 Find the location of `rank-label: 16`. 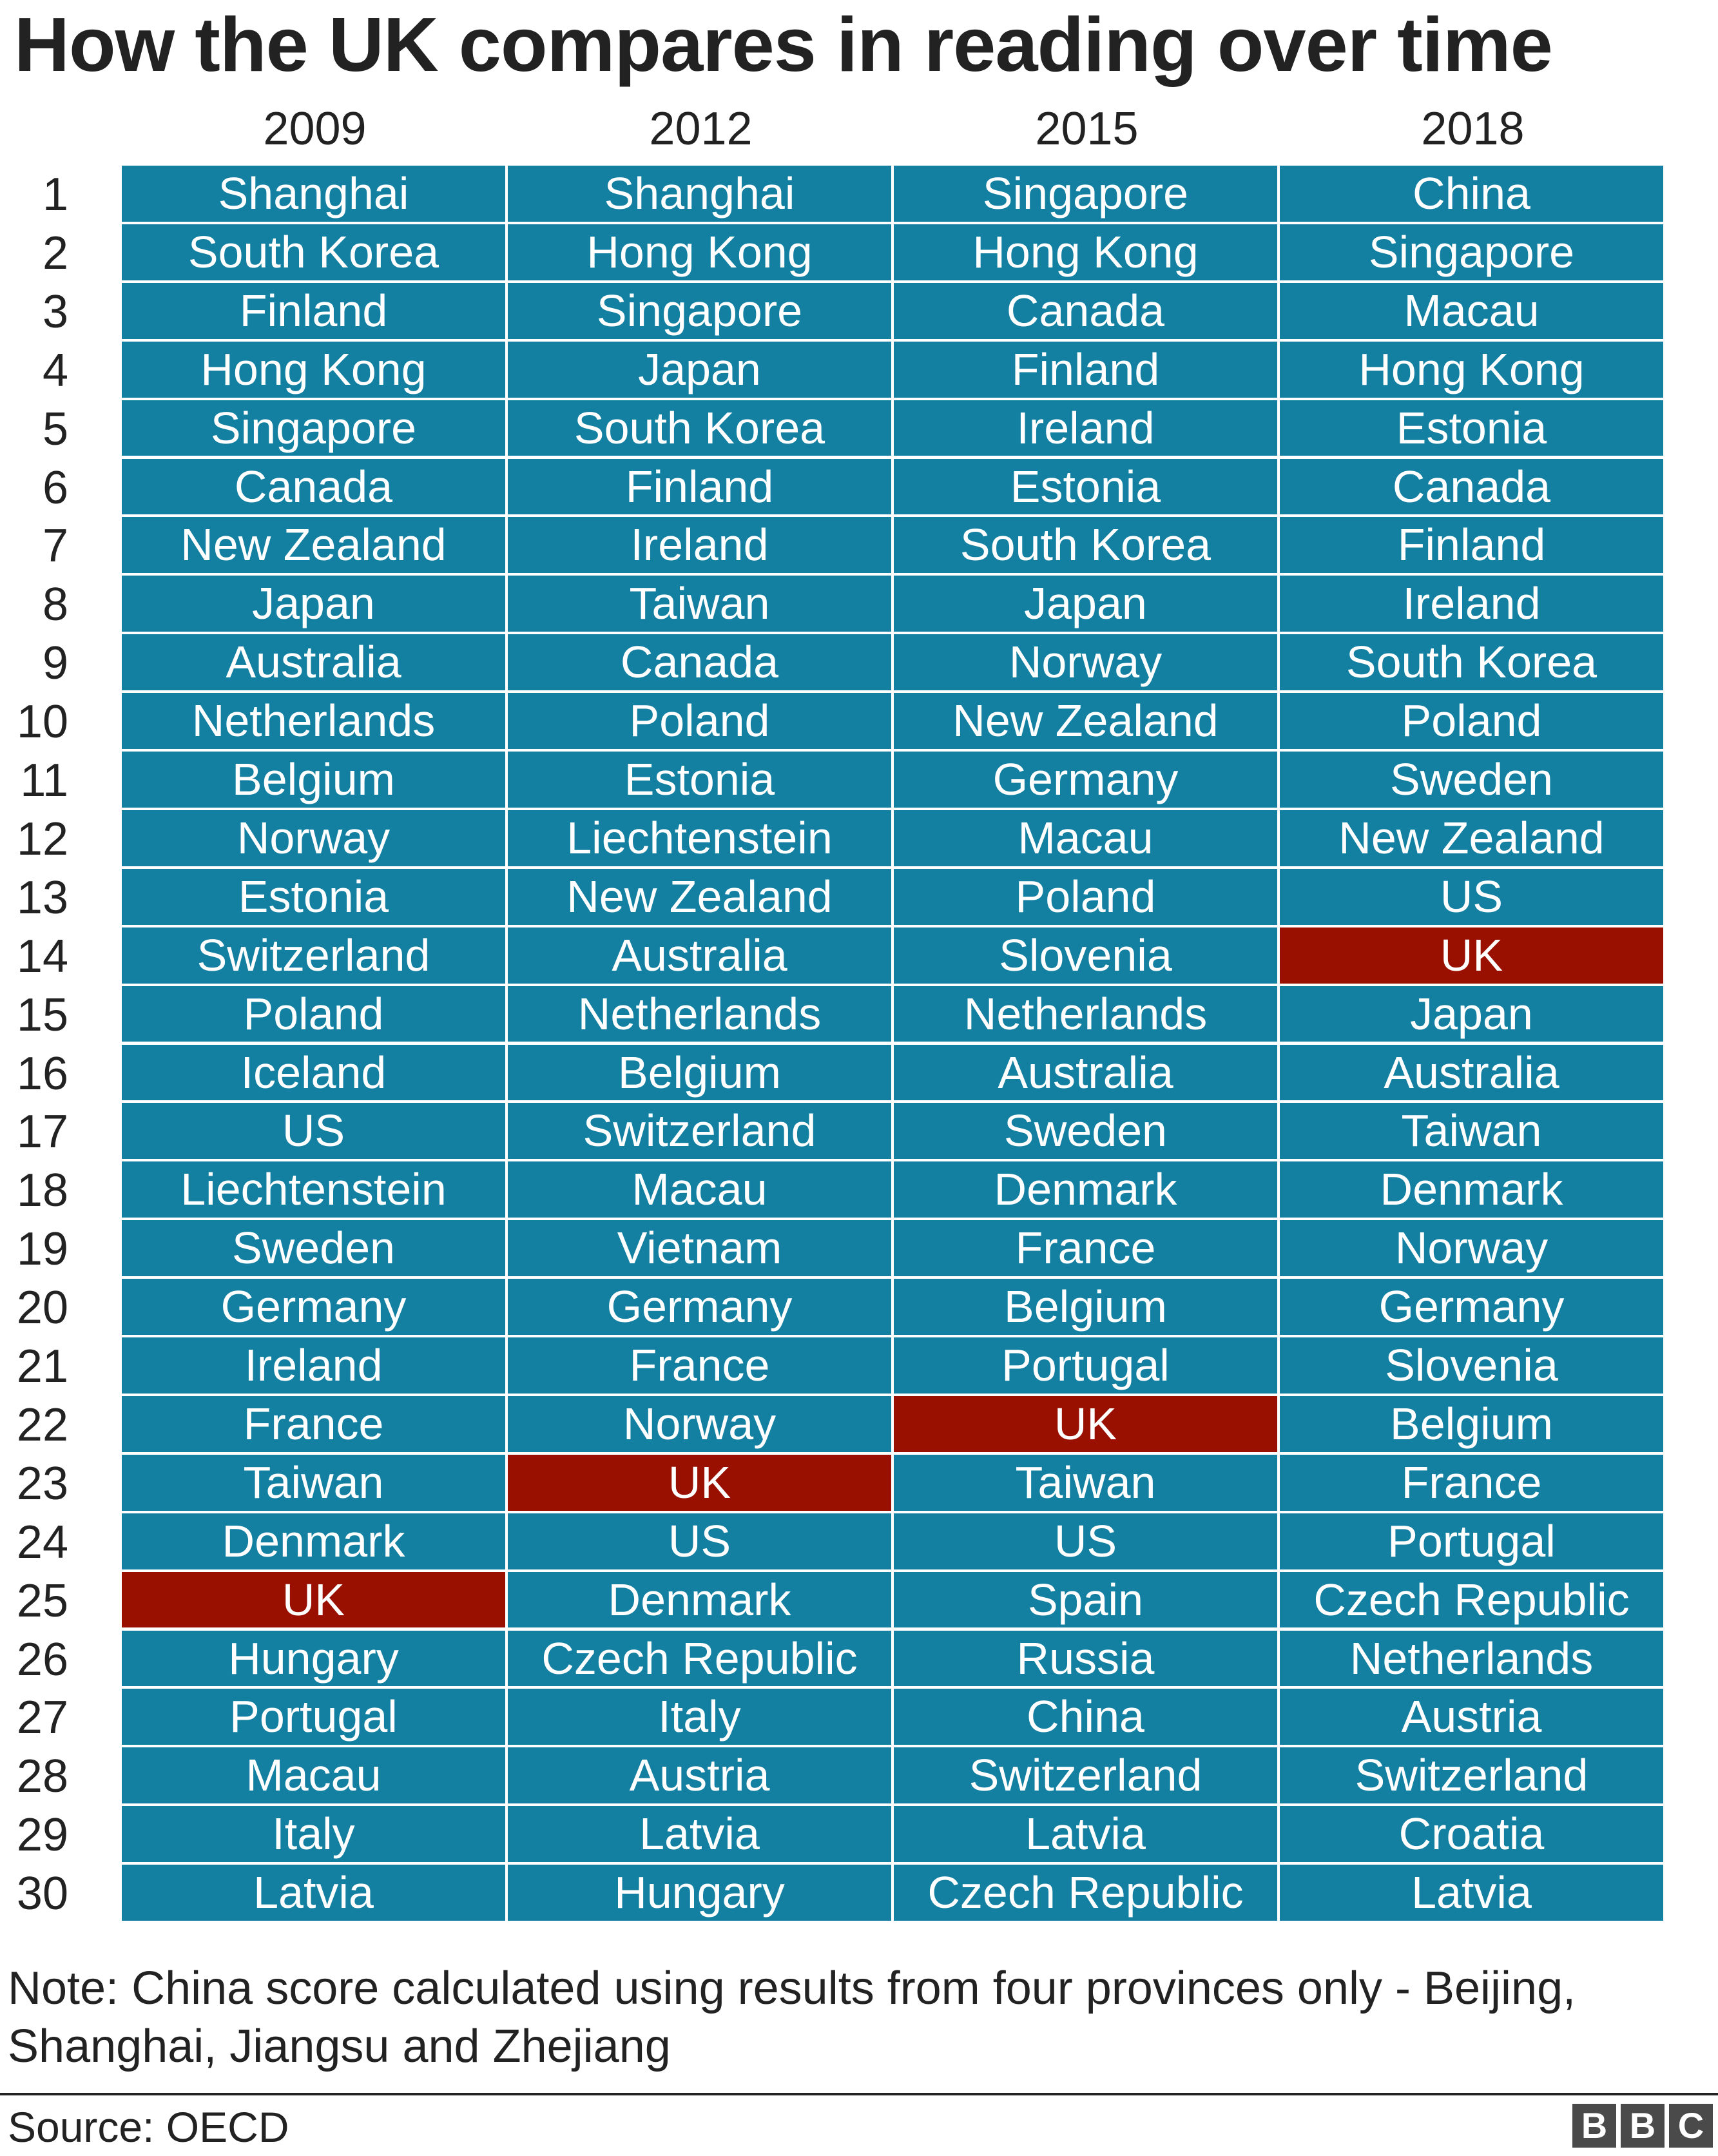

rank-label: 16 is located at coordinates (42, 1073).